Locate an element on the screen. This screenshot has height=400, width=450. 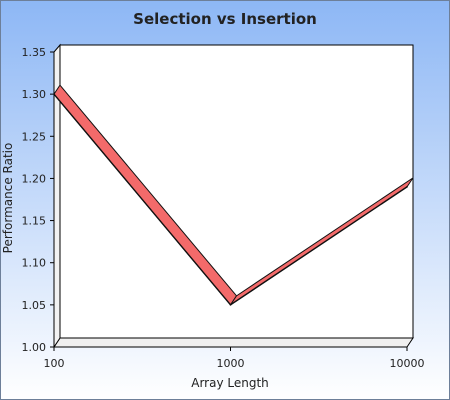
x-axis-ticks: 100 1000 10000 is located at coordinates (234, 358).